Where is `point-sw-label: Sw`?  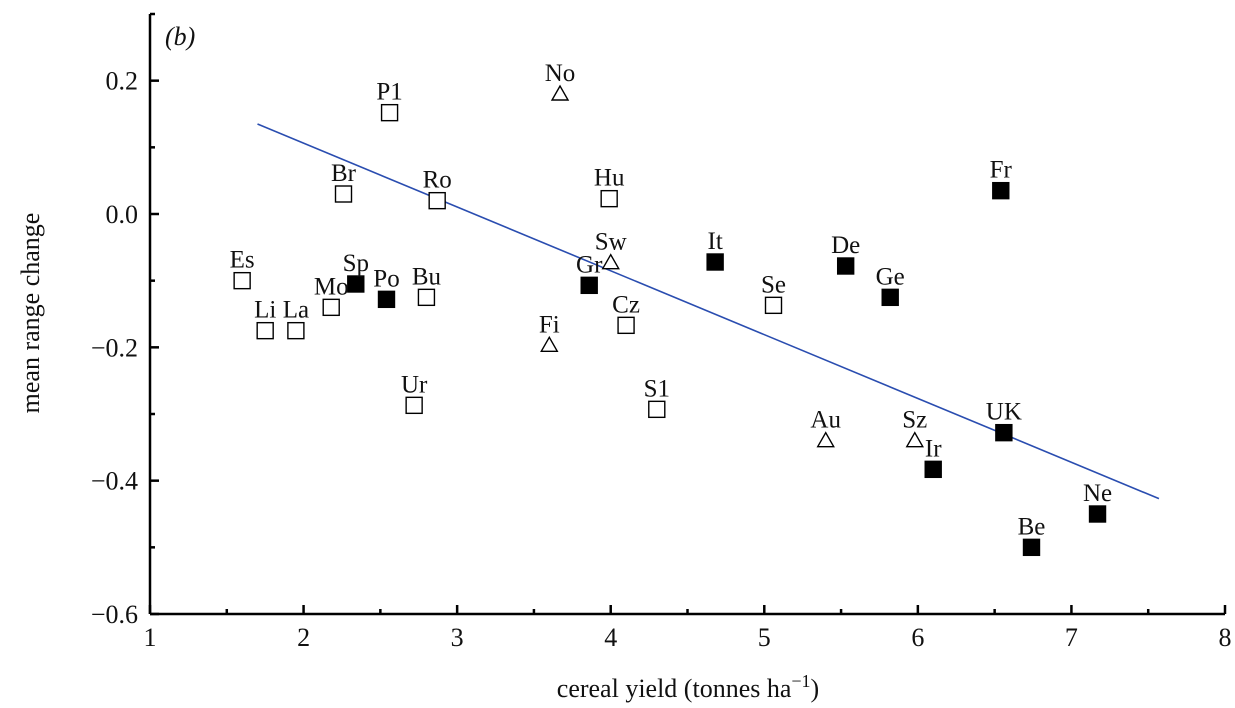
point-sw-label: Sw is located at coordinates (611, 242).